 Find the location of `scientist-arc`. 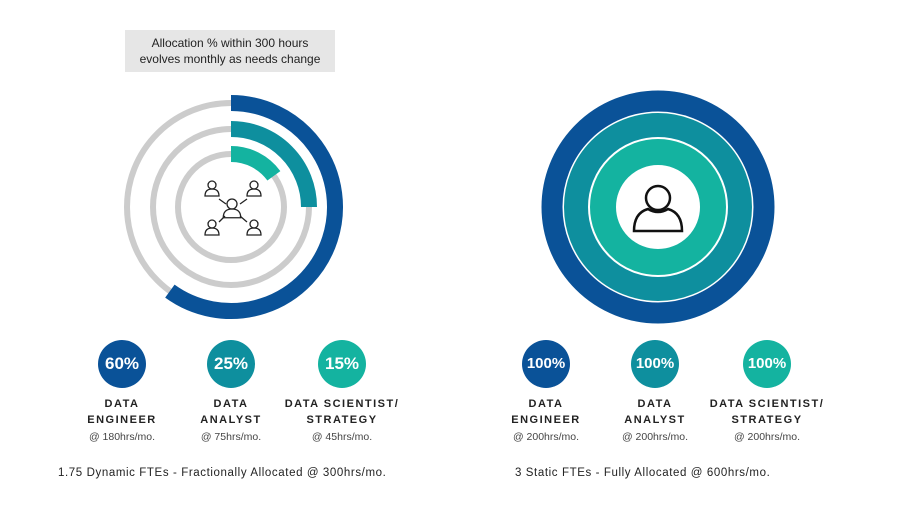

scientist-arc is located at coordinates (255, 163).